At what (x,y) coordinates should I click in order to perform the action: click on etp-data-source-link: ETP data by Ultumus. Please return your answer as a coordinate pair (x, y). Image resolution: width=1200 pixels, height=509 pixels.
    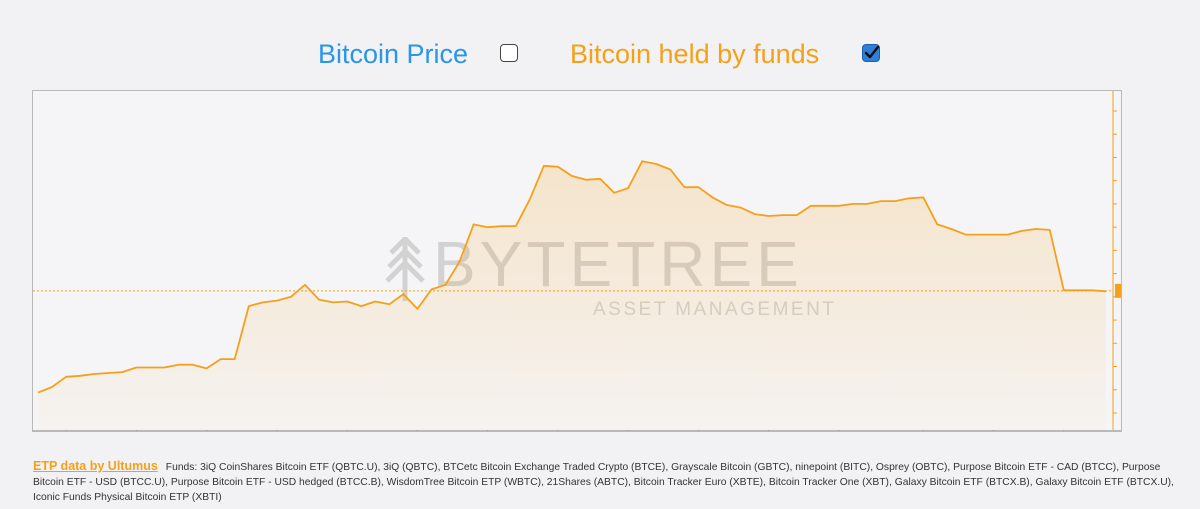
    Looking at the image, I should click on (95, 466).